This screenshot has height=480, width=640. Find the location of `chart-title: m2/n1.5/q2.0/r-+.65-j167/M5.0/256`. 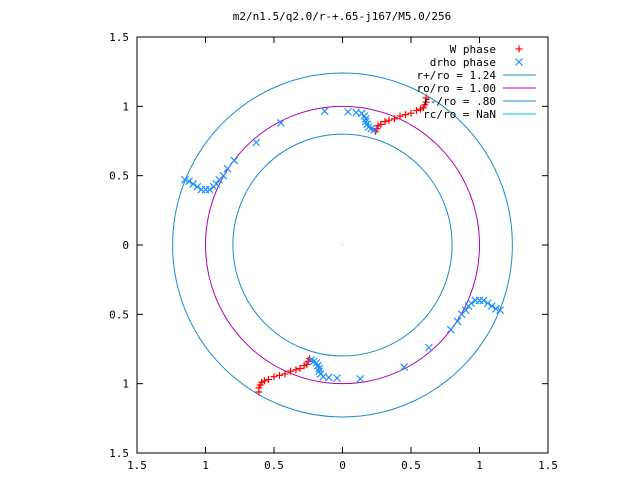

chart-title: m2/n1.5/q2.0/r-+.65-j167/M5.0/256 is located at coordinates (342, 16).